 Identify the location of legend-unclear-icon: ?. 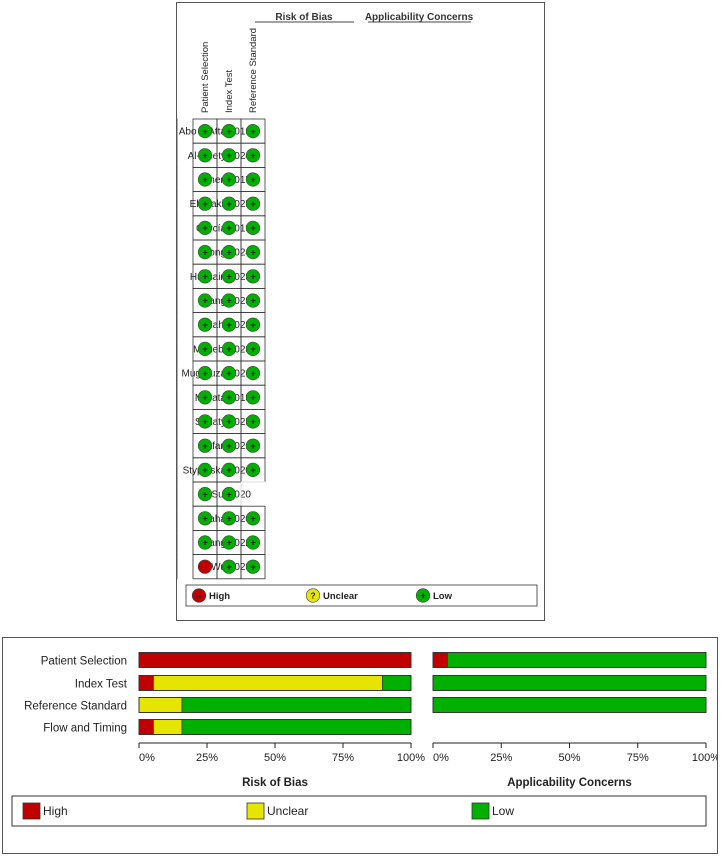
(313, 595).